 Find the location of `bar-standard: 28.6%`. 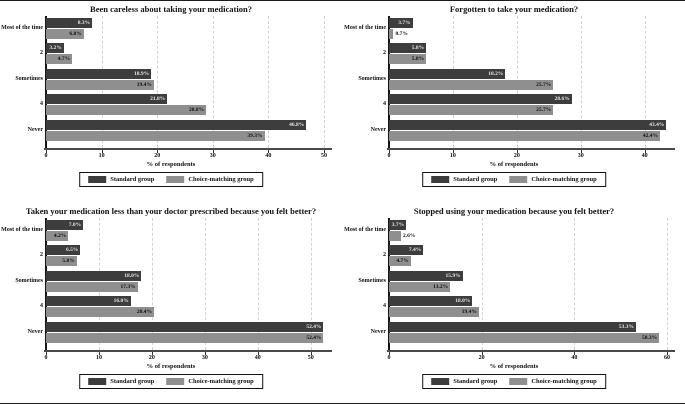

bar-standard: 28.6% is located at coordinates (480, 99).